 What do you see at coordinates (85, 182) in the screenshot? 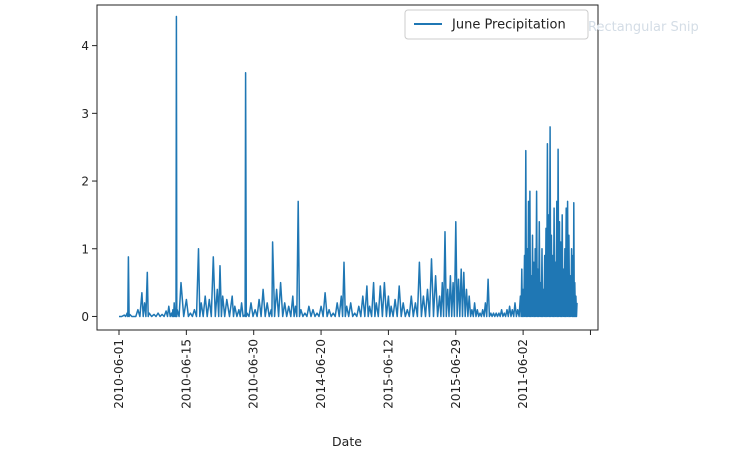
I see `y-tick-label-2: 2` at bounding box center [85, 182].